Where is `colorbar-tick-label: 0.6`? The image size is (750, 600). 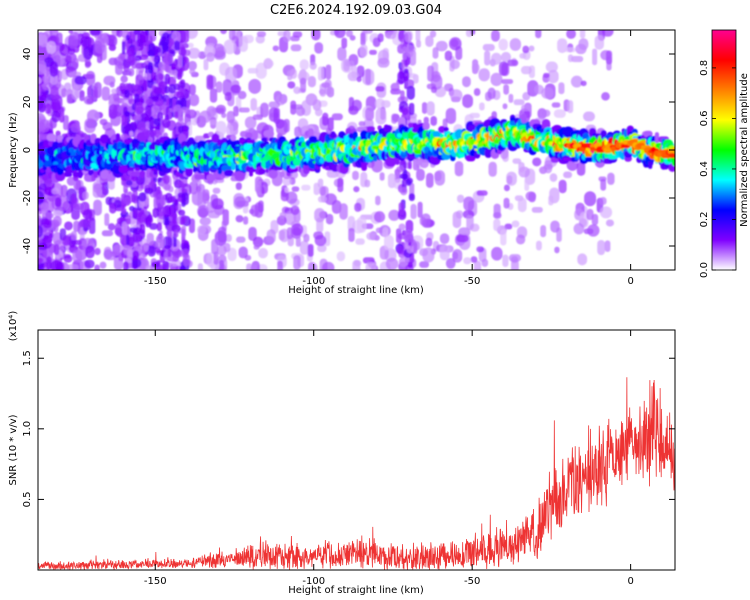 colorbar-tick-label: 0.6 is located at coordinates (704, 118).